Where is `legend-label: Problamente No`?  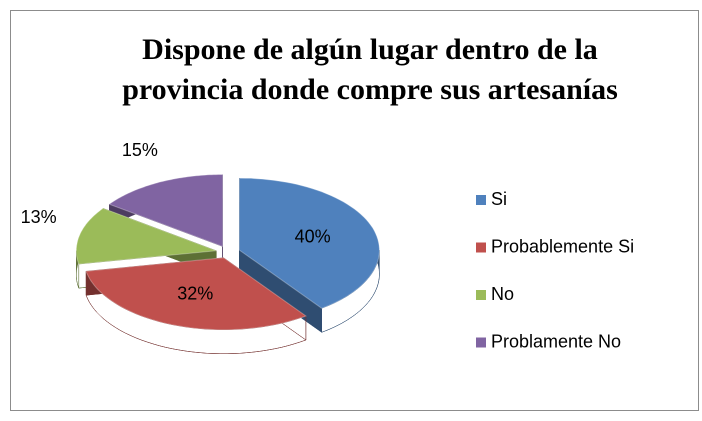 legend-label: Problamente No is located at coordinates (556, 341).